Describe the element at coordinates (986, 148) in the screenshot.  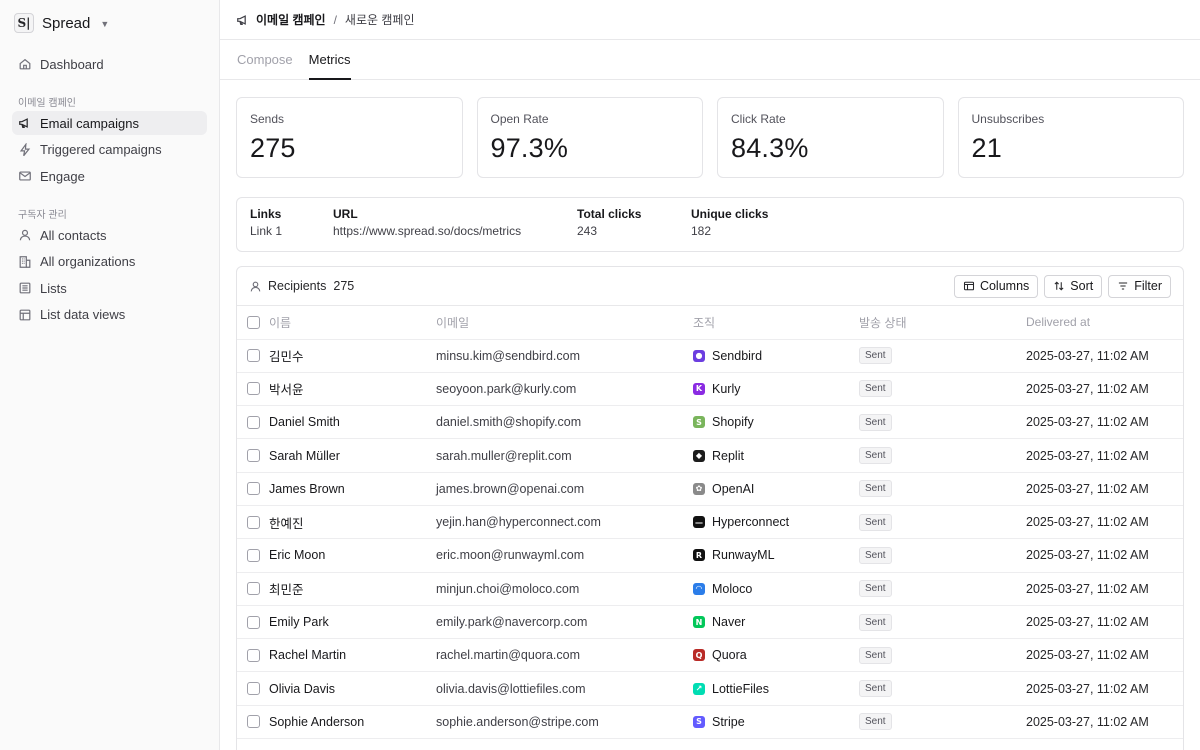
I see `stat-value: 21` at that location.